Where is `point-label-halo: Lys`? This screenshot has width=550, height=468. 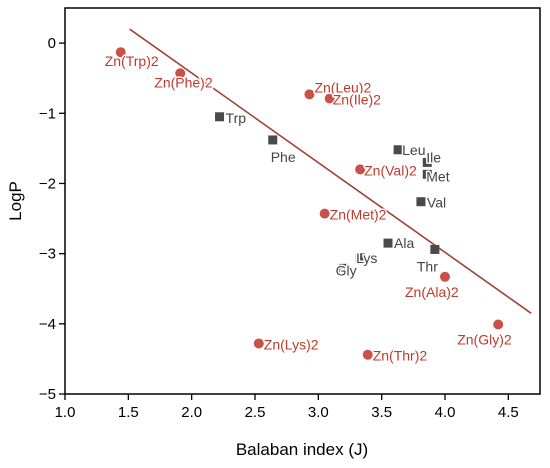
point-label-halo: Lys is located at coordinates (366, 258).